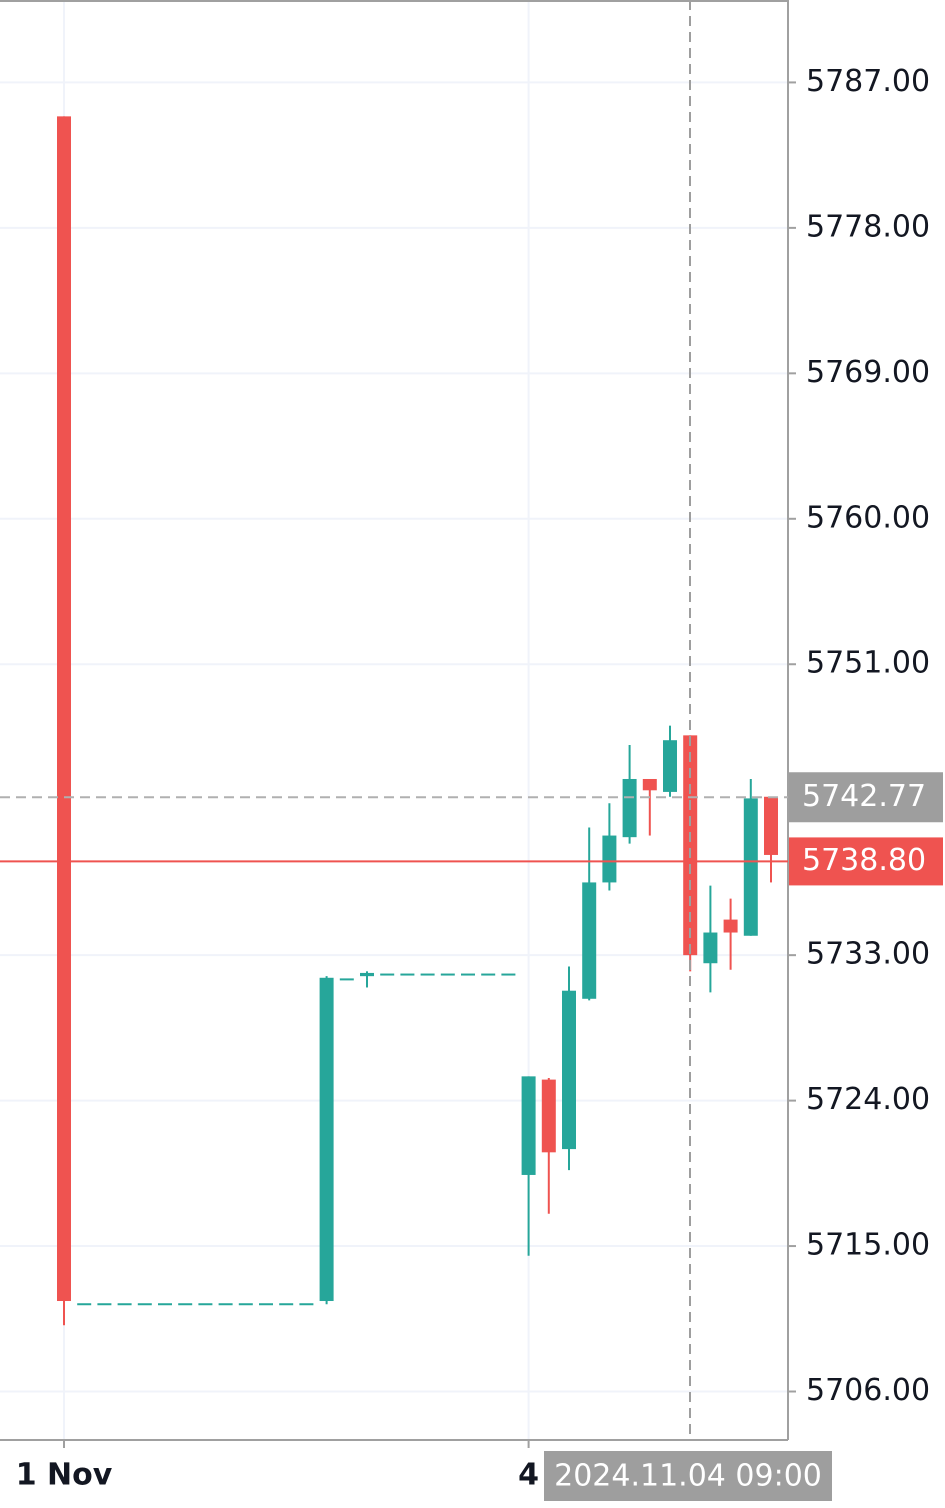 This screenshot has height=1508, width=945. What do you see at coordinates (868, 663) in the screenshot?
I see `y-tick-label: 5751.00` at bounding box center [868, 663].